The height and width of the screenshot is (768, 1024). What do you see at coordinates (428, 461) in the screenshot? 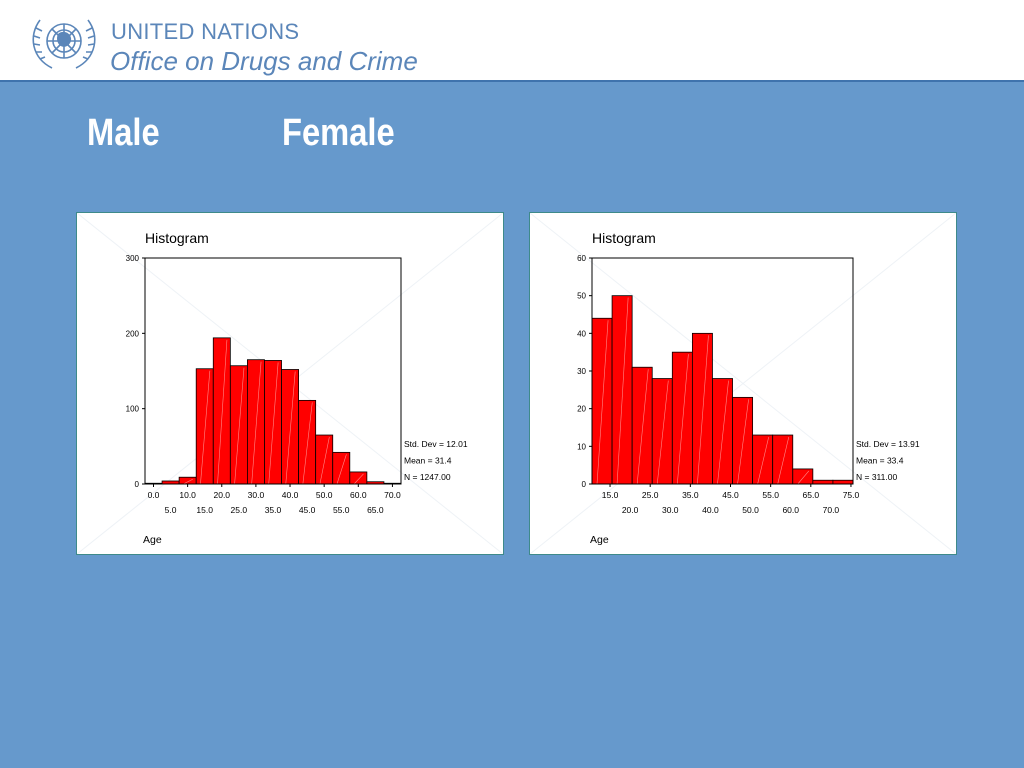
I see `stats-label: Mean = 31.4` at bounding box center [428, 461].